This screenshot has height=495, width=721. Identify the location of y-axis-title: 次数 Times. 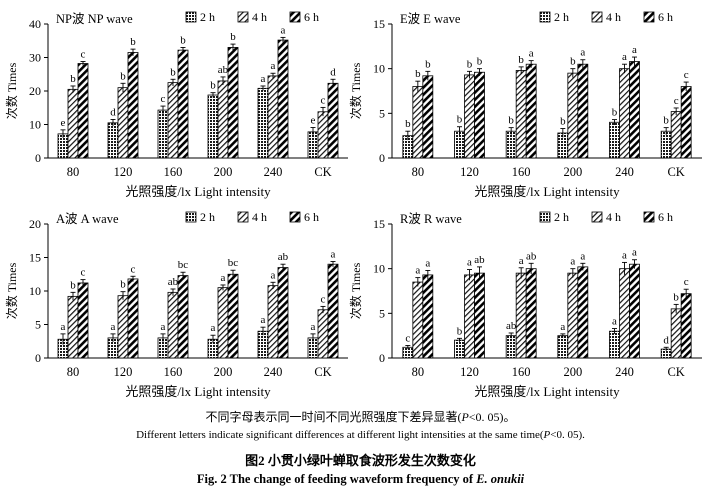
(11, 290).